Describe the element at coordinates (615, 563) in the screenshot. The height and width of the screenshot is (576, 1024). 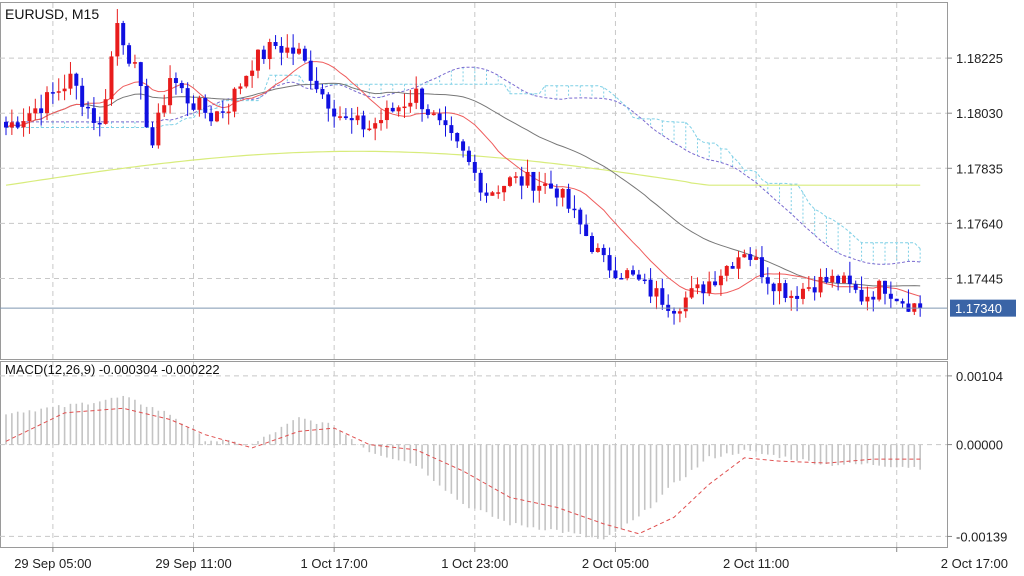
I see `time-tick-label: 2 Oct 05:00` at that location.